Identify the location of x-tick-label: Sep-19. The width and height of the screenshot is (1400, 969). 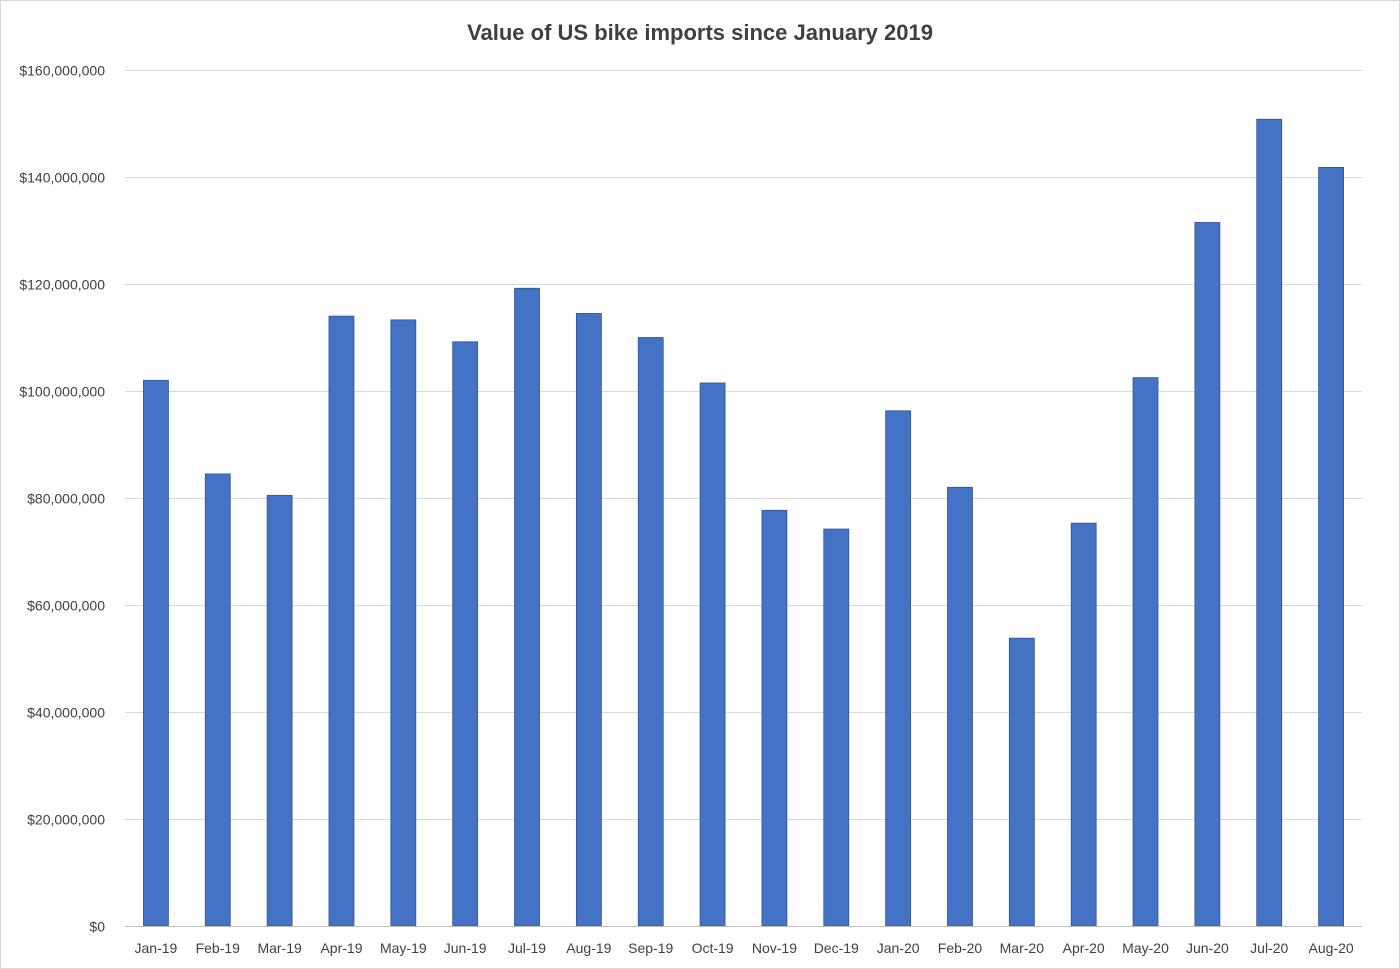
(650, 948).